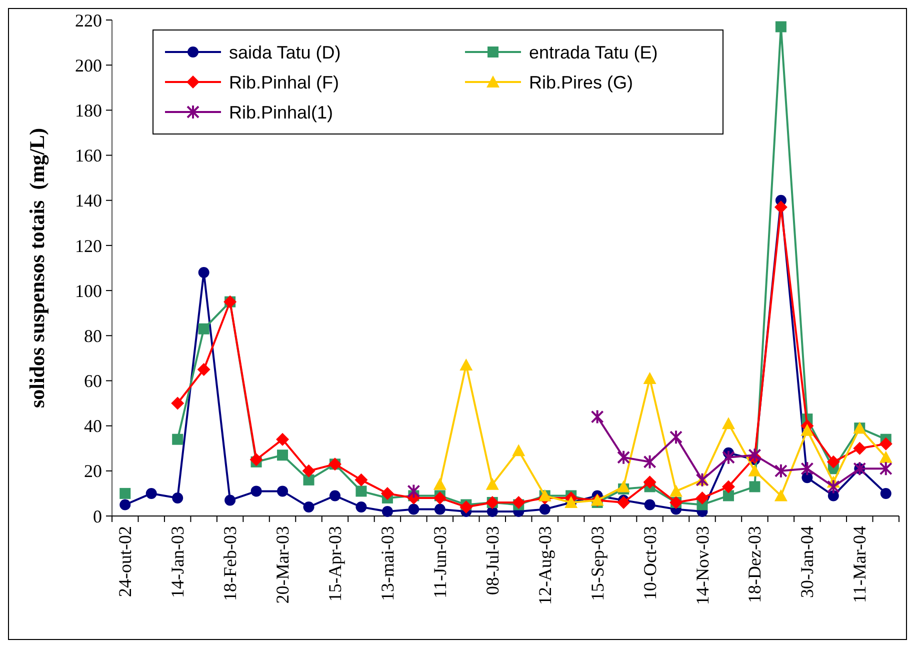 This screenshot has width=915, height=648. What do you see at coordinates (284, 82) in the screenshot?
I see `legend-label: Rib.Pinhal (F)` at bounding box center [284, 82].